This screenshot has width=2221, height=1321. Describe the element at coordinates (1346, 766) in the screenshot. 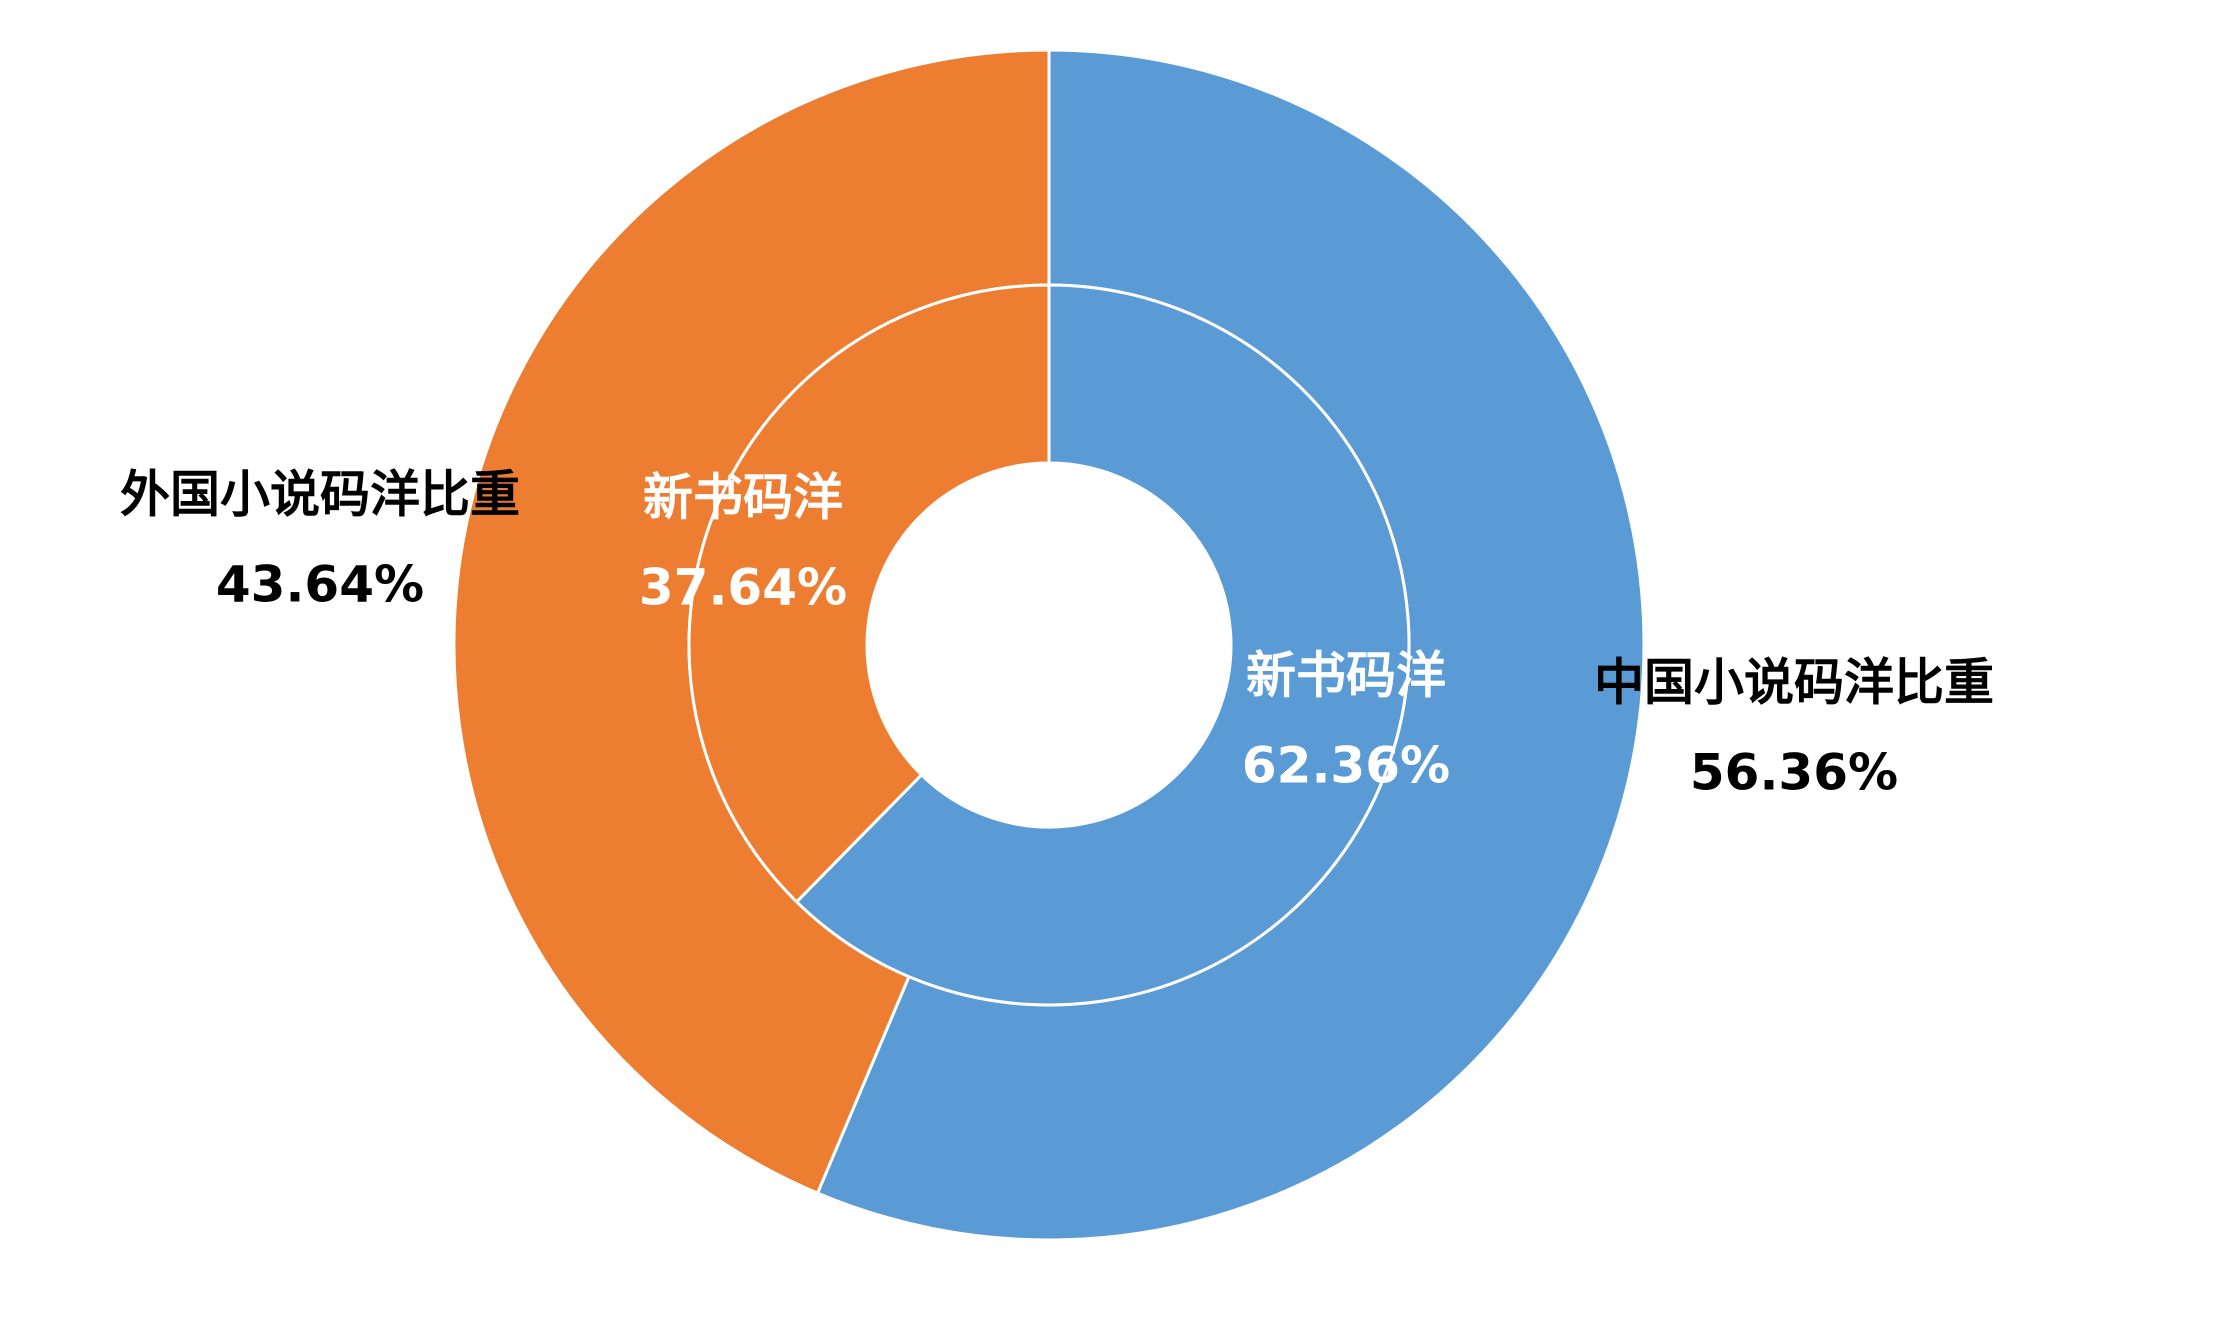

I see `value-label: 62.36%` at that location.